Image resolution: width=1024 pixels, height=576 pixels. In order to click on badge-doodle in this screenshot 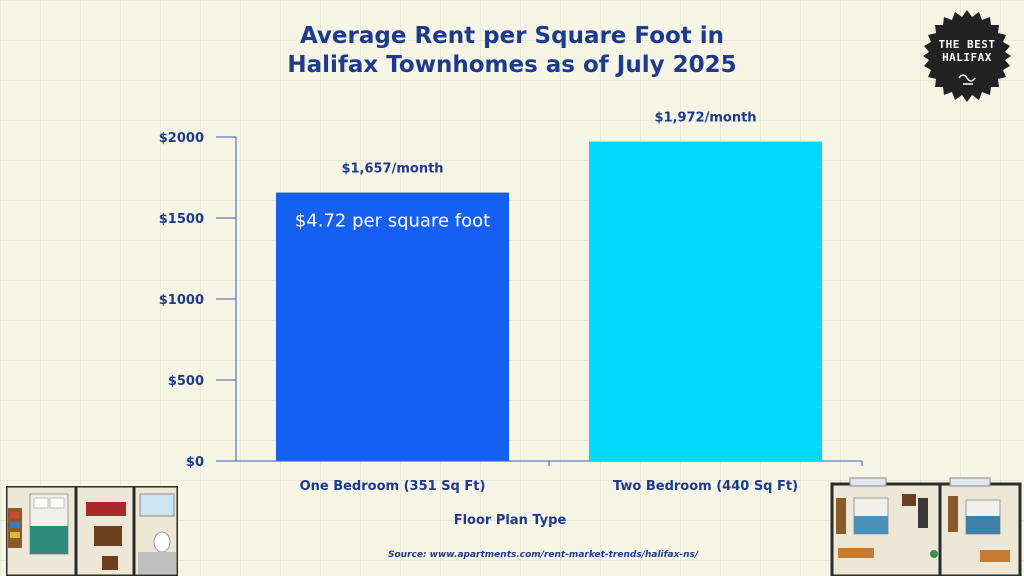, I will do `click(967, 79)`.